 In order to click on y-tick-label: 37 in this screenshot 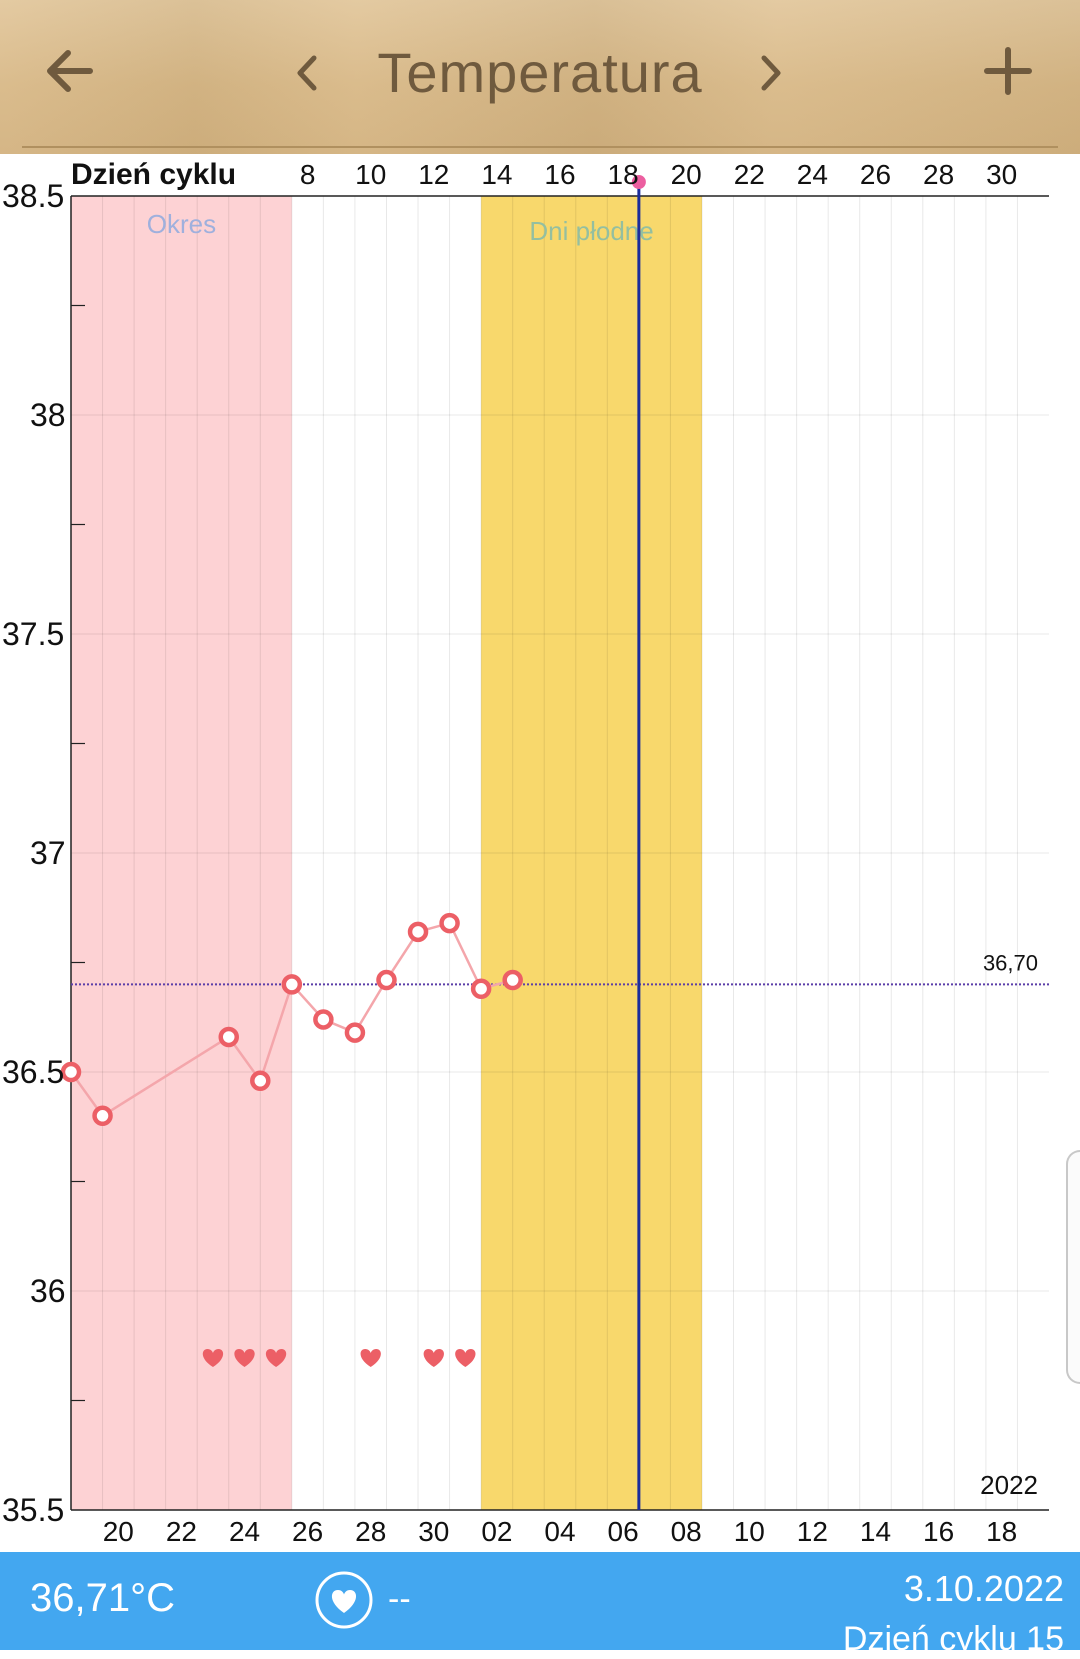, I will do `click(48, 853)`.